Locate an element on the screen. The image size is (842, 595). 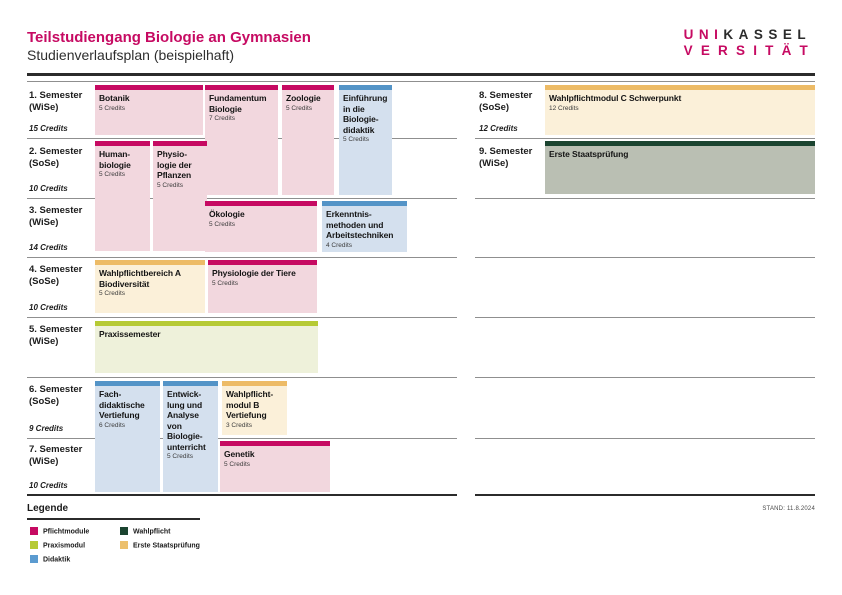
pflichtmodule-swatch is located at coordinates (34, 531).